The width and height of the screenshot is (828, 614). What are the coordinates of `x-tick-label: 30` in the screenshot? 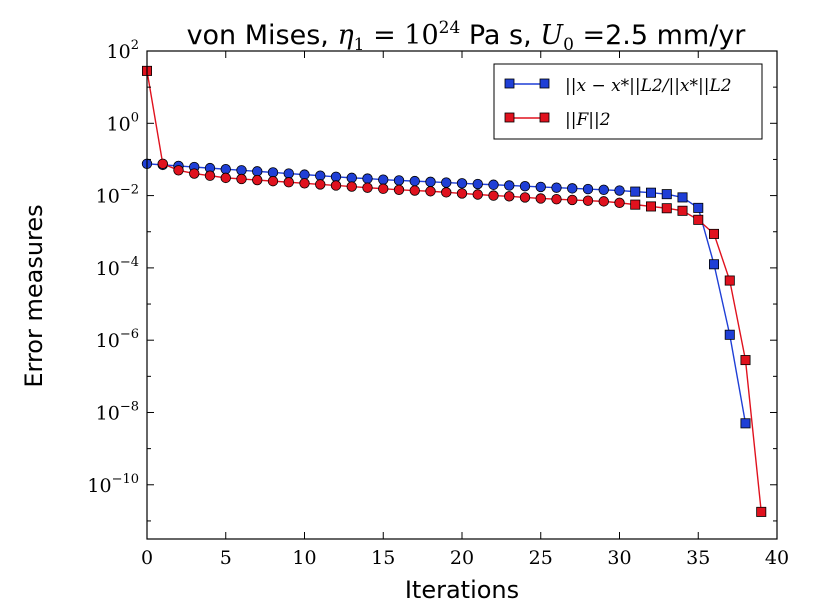 It's located at (619, 558).